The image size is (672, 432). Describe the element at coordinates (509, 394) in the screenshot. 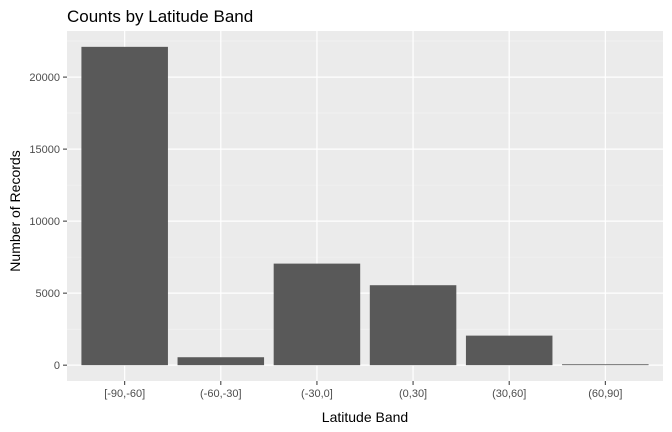

I see `x-tick-label: (30,60]` at that location.